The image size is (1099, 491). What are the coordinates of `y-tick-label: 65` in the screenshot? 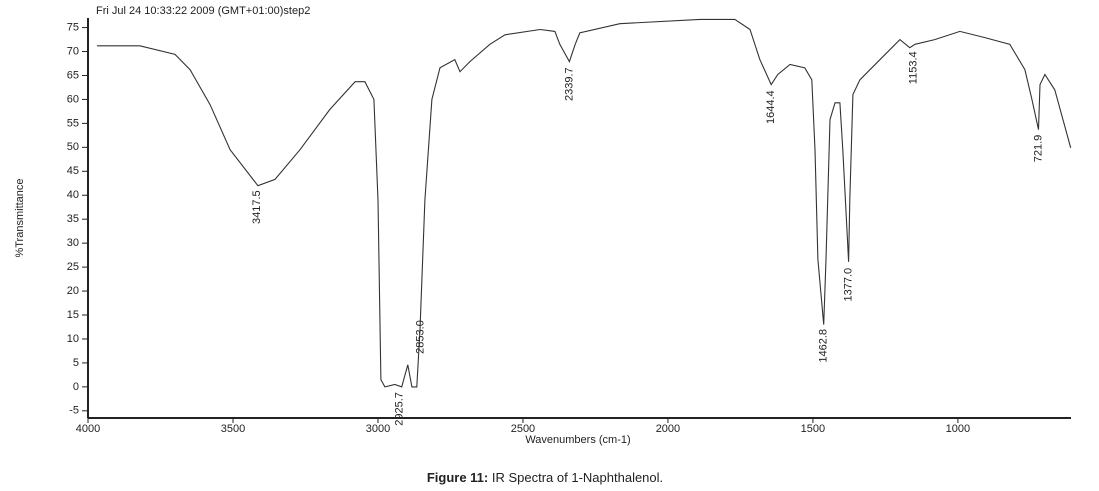 It's located at (73, 75).